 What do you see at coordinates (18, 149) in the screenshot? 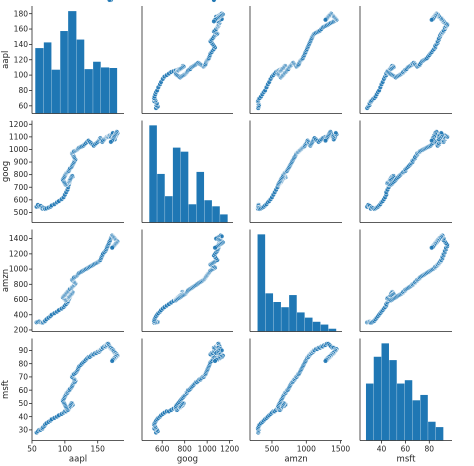
I see `ytick-label-goog-5: 1000` at bounding box center [18, 149].